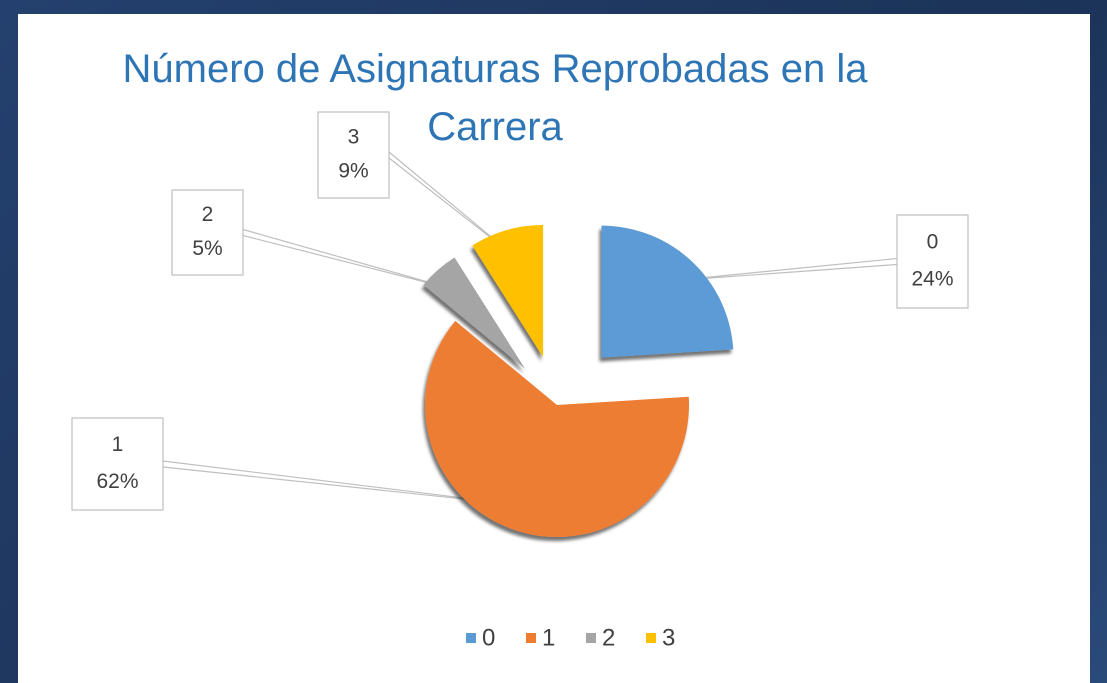  Describe the element at coordinates (354, 136) in the screenshot. I see `data-label-category: 3` at that location.